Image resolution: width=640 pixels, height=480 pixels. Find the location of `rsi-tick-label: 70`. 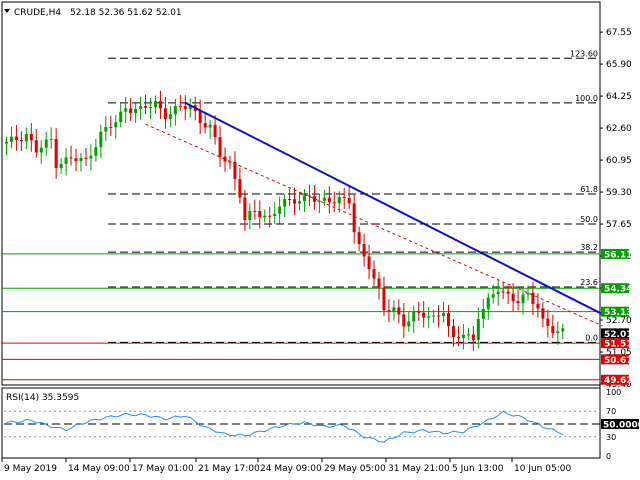

rsi-tick-label: 70 is located at coordinates (611, 411).